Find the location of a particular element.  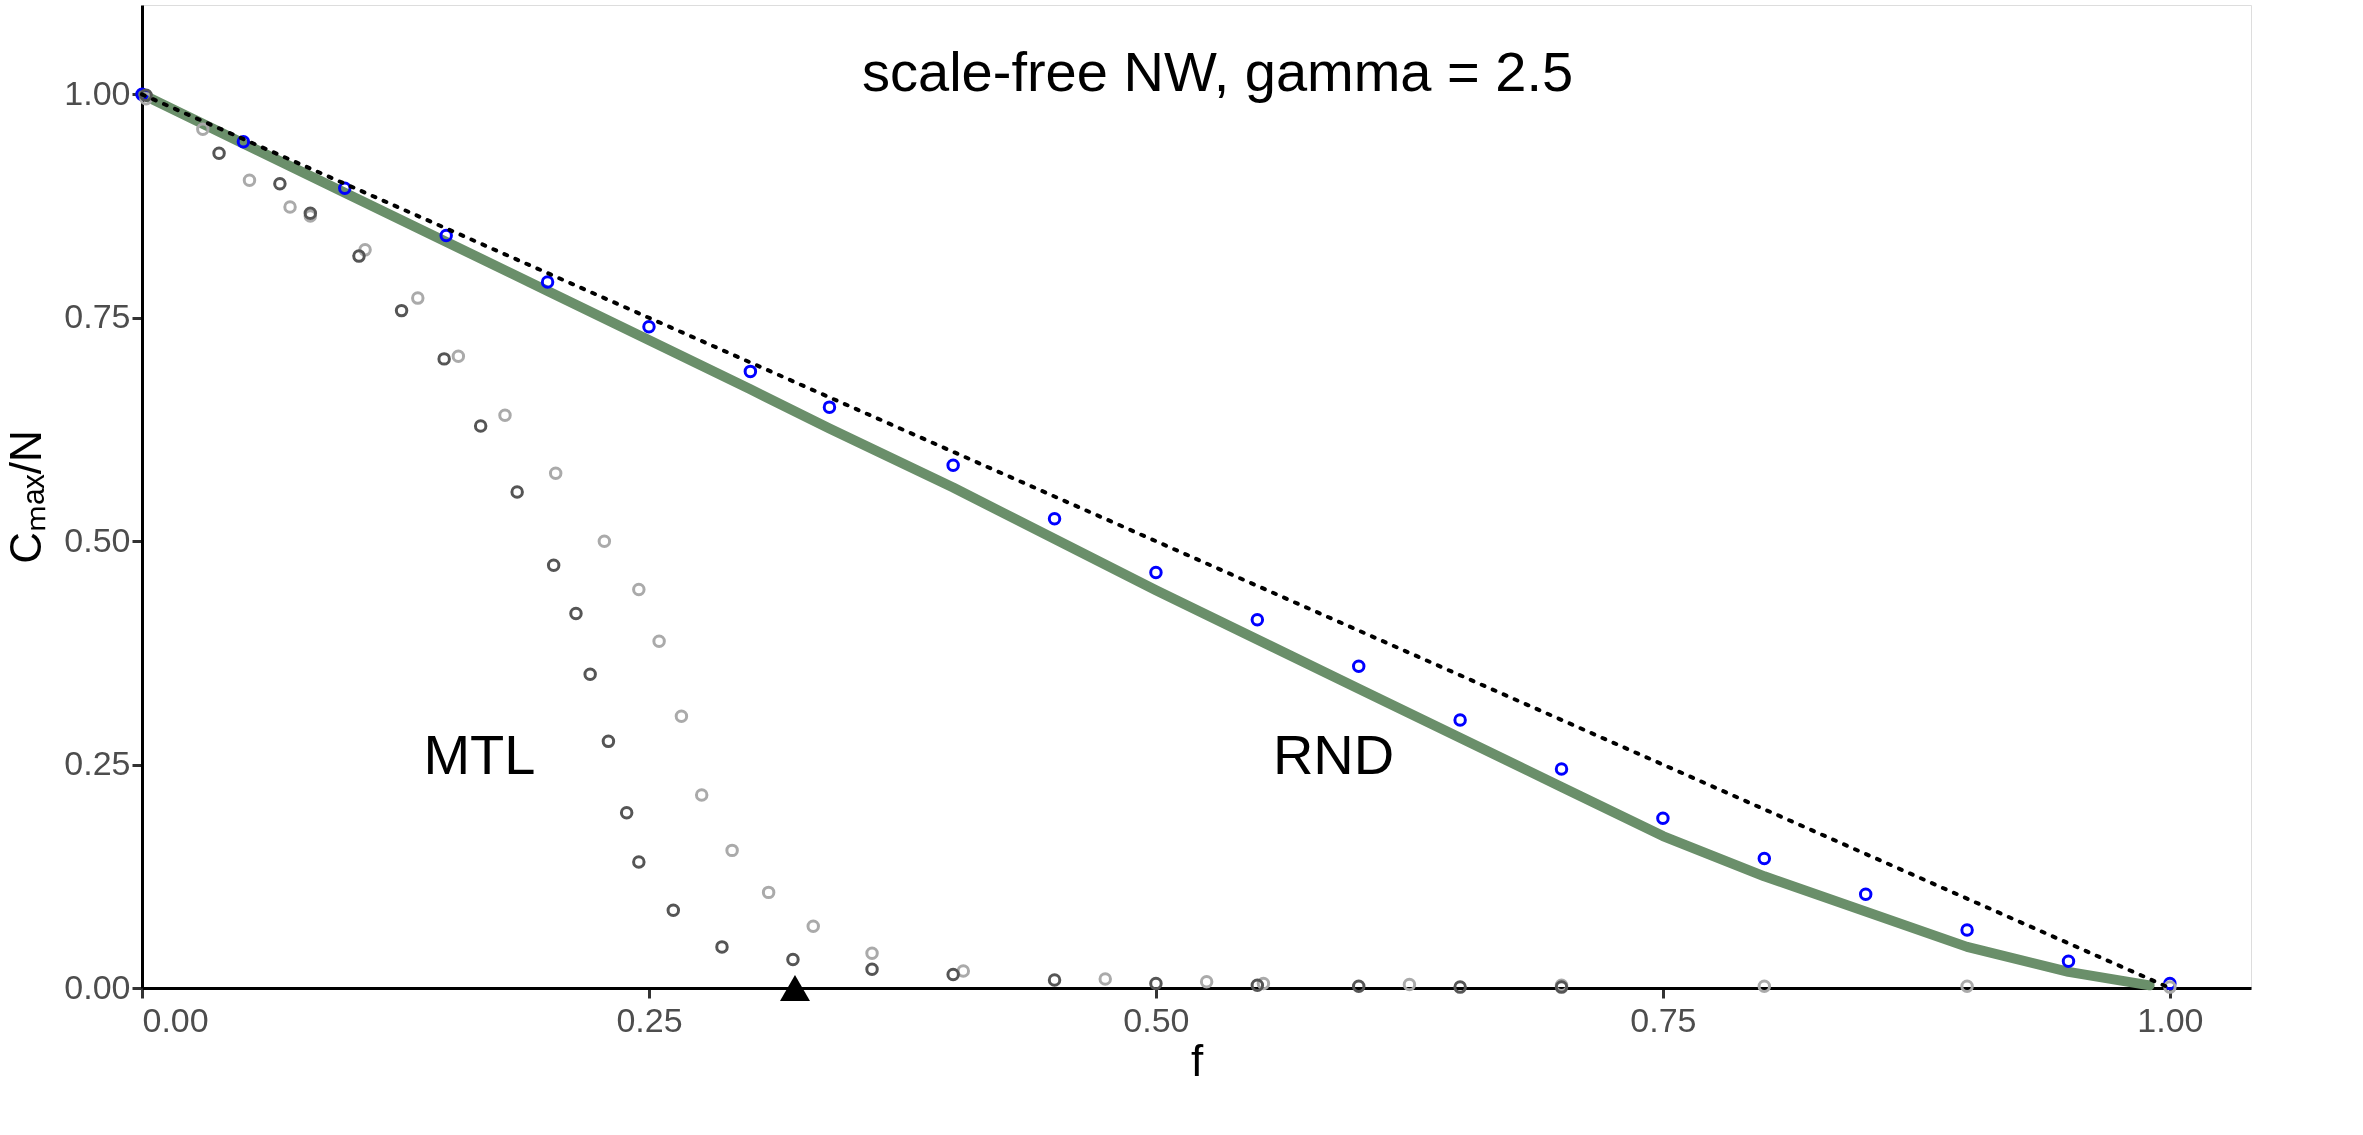

y-tick-label: 0.00 is located at coordinates (97, 986).